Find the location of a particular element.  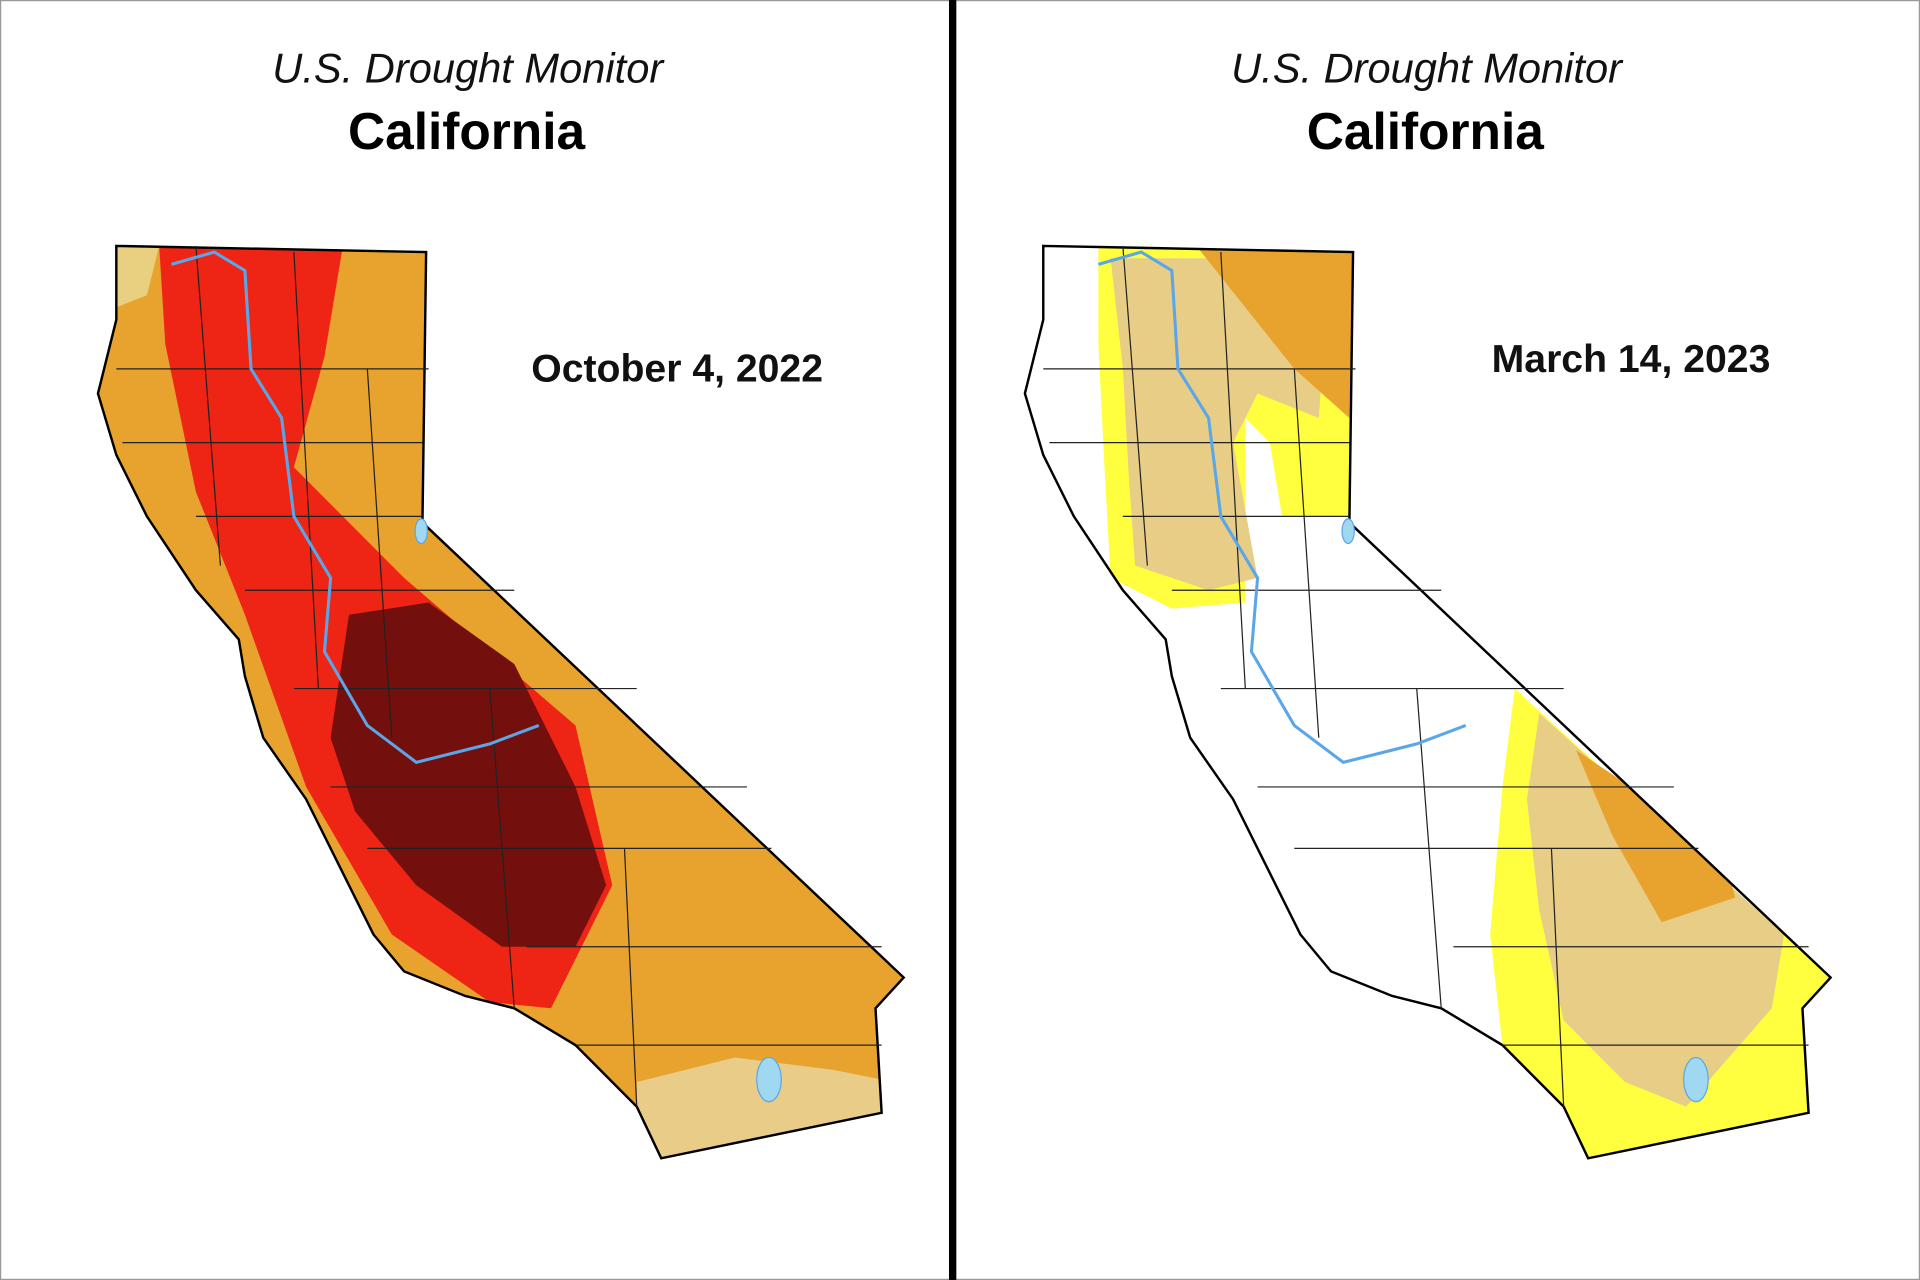

date: October 4, 2022 is located at coordinates (677, 369).